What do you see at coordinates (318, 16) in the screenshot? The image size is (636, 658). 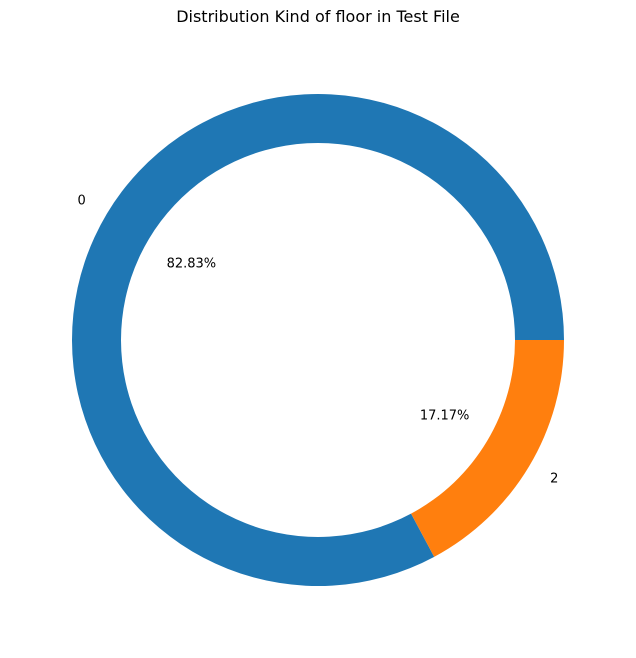 I see `chart-title: Distribution Kind of floor in Test File` at bounding box center [318, 16].